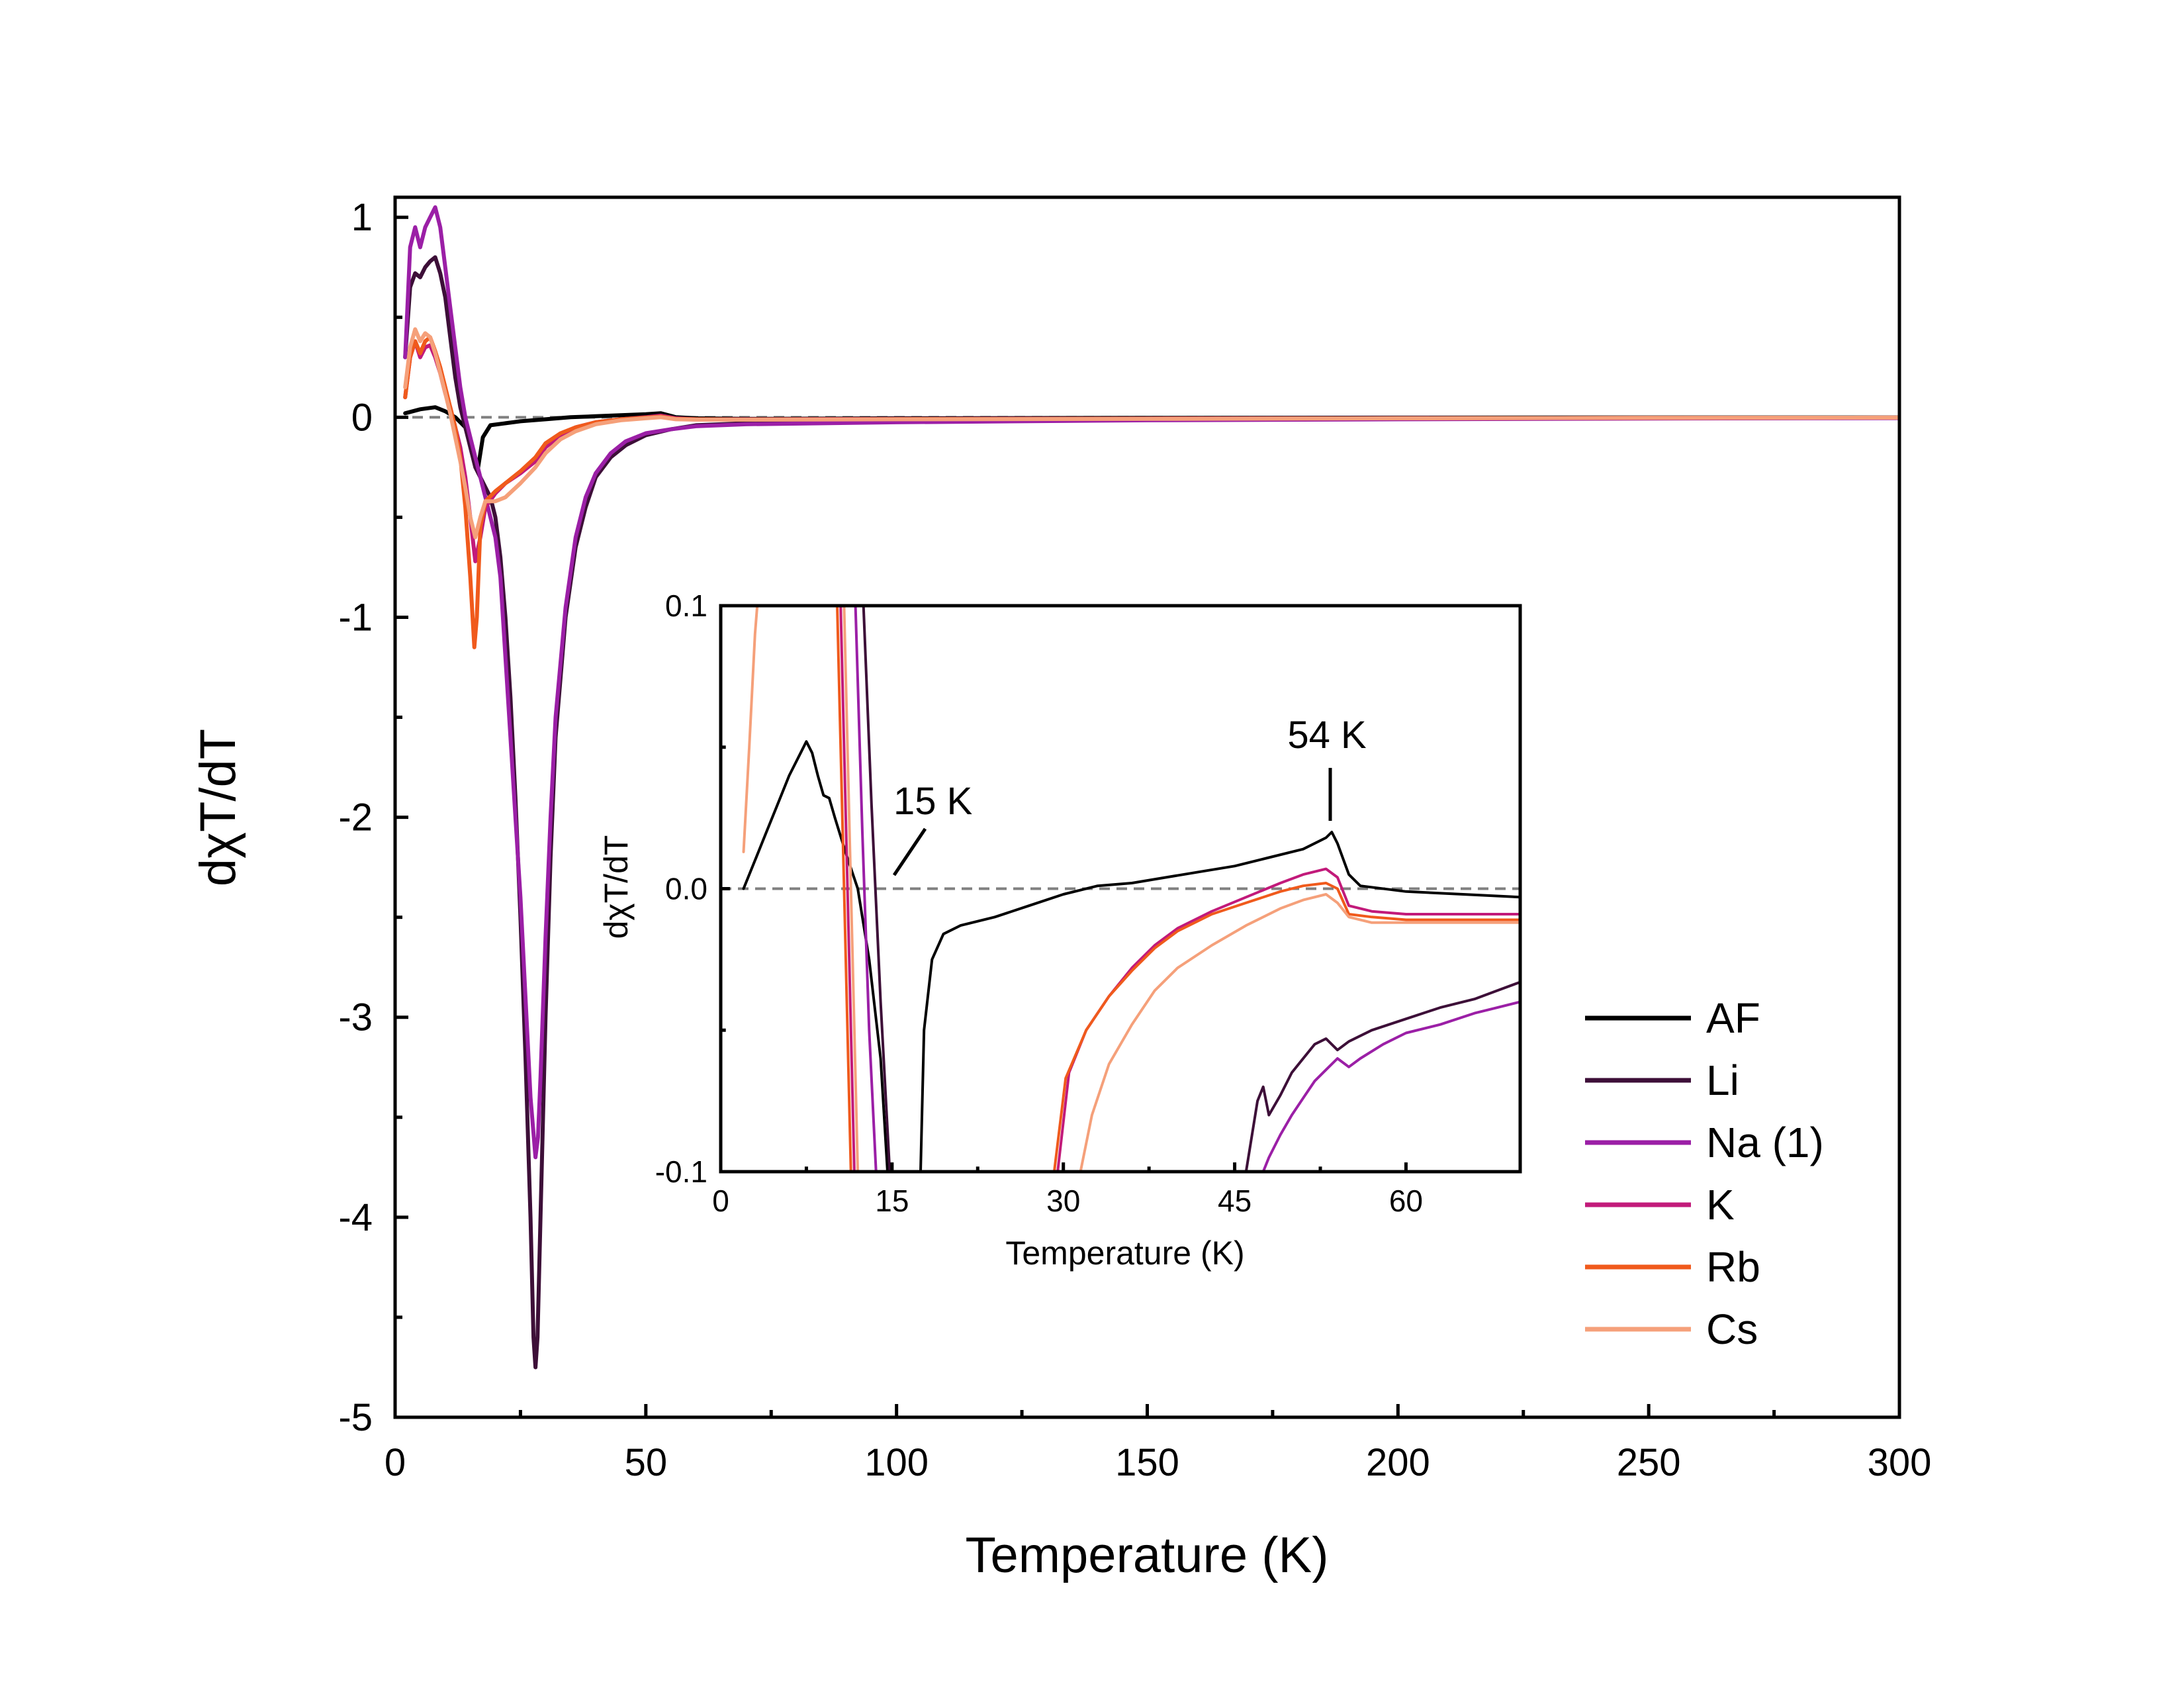  Describe the element at coordinates (896, 1462) in the screenshot. I see `main-x-tick-label: 100` at that location.